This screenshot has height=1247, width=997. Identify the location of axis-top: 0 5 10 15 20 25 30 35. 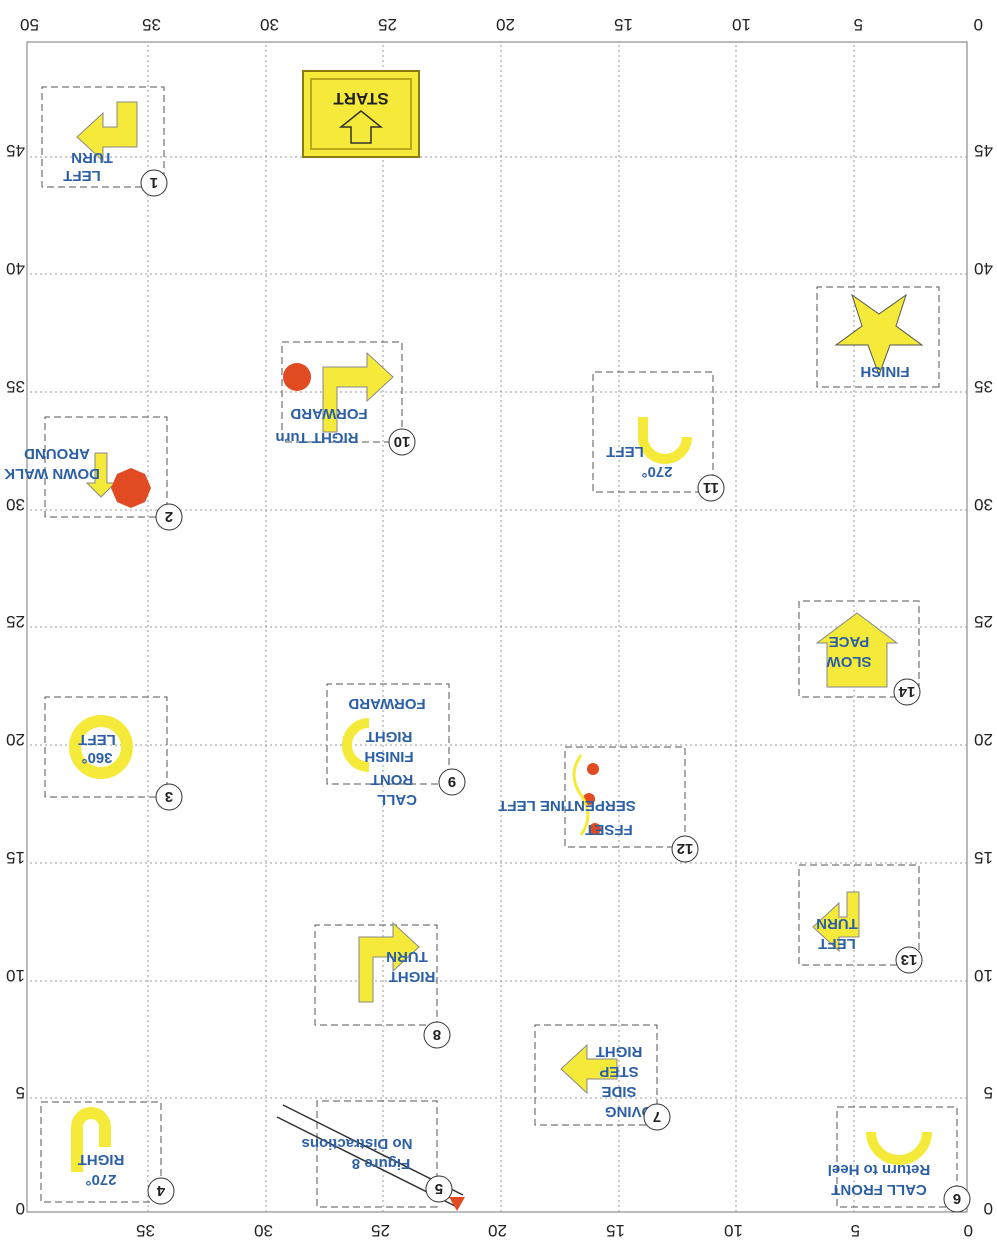
(554, 1230).